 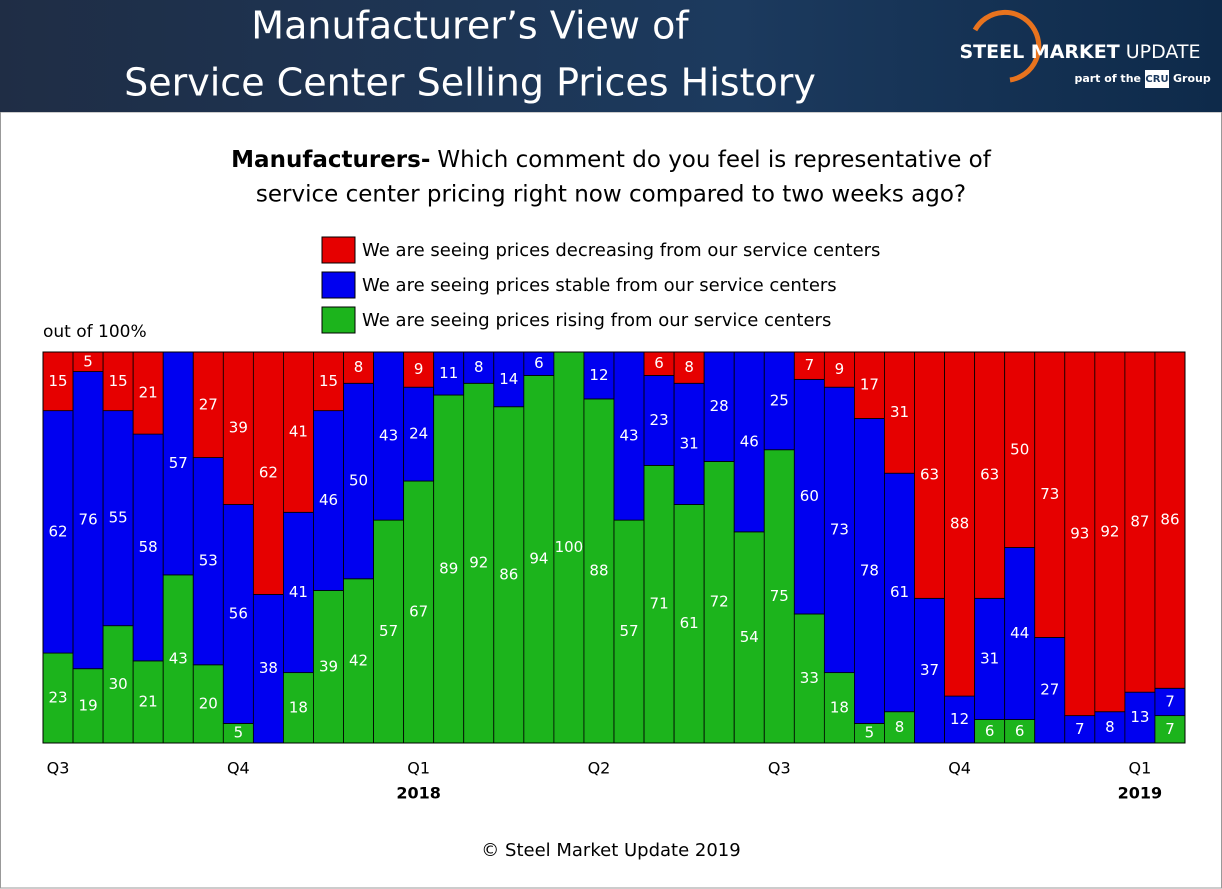 I want to click on data-label: 9, so click(x=419, y=369).